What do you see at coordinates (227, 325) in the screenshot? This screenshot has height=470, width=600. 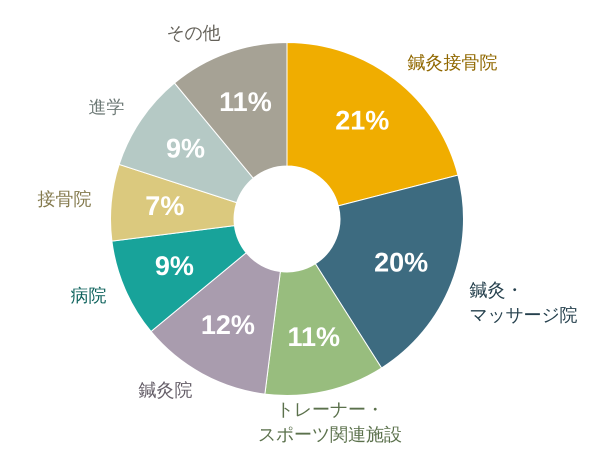 I see `data-label: 12%` at bounding box center [227, 325].